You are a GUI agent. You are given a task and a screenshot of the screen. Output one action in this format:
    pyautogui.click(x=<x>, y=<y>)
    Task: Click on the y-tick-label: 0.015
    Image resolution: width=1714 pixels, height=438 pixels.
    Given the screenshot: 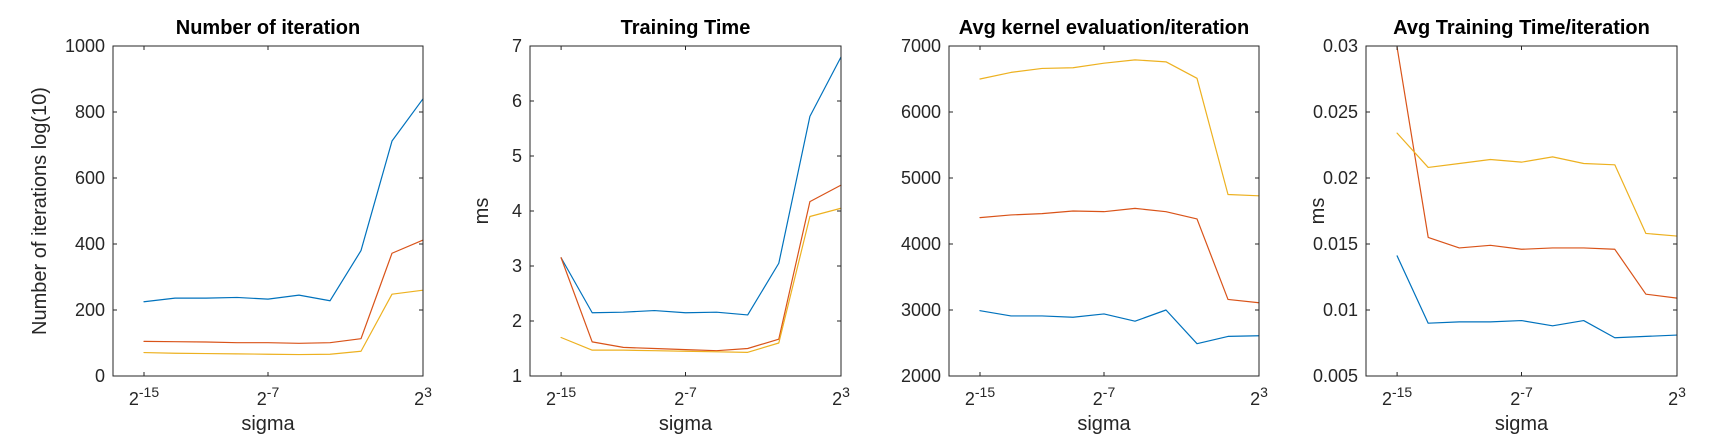 What is the action you would take?
    pyautogui.click(x=1335, y=244)
    